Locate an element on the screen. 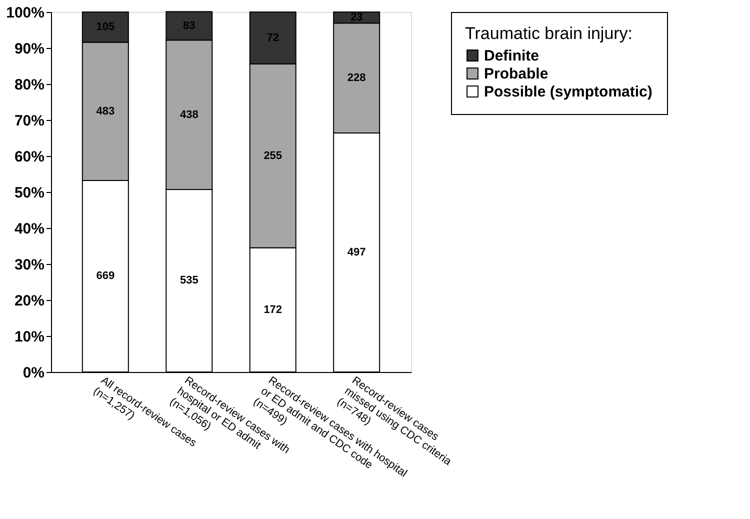 Image resolution: width=750 pixels, height=519 pixels. annotation: 497 is located at coordinates (356, 252).